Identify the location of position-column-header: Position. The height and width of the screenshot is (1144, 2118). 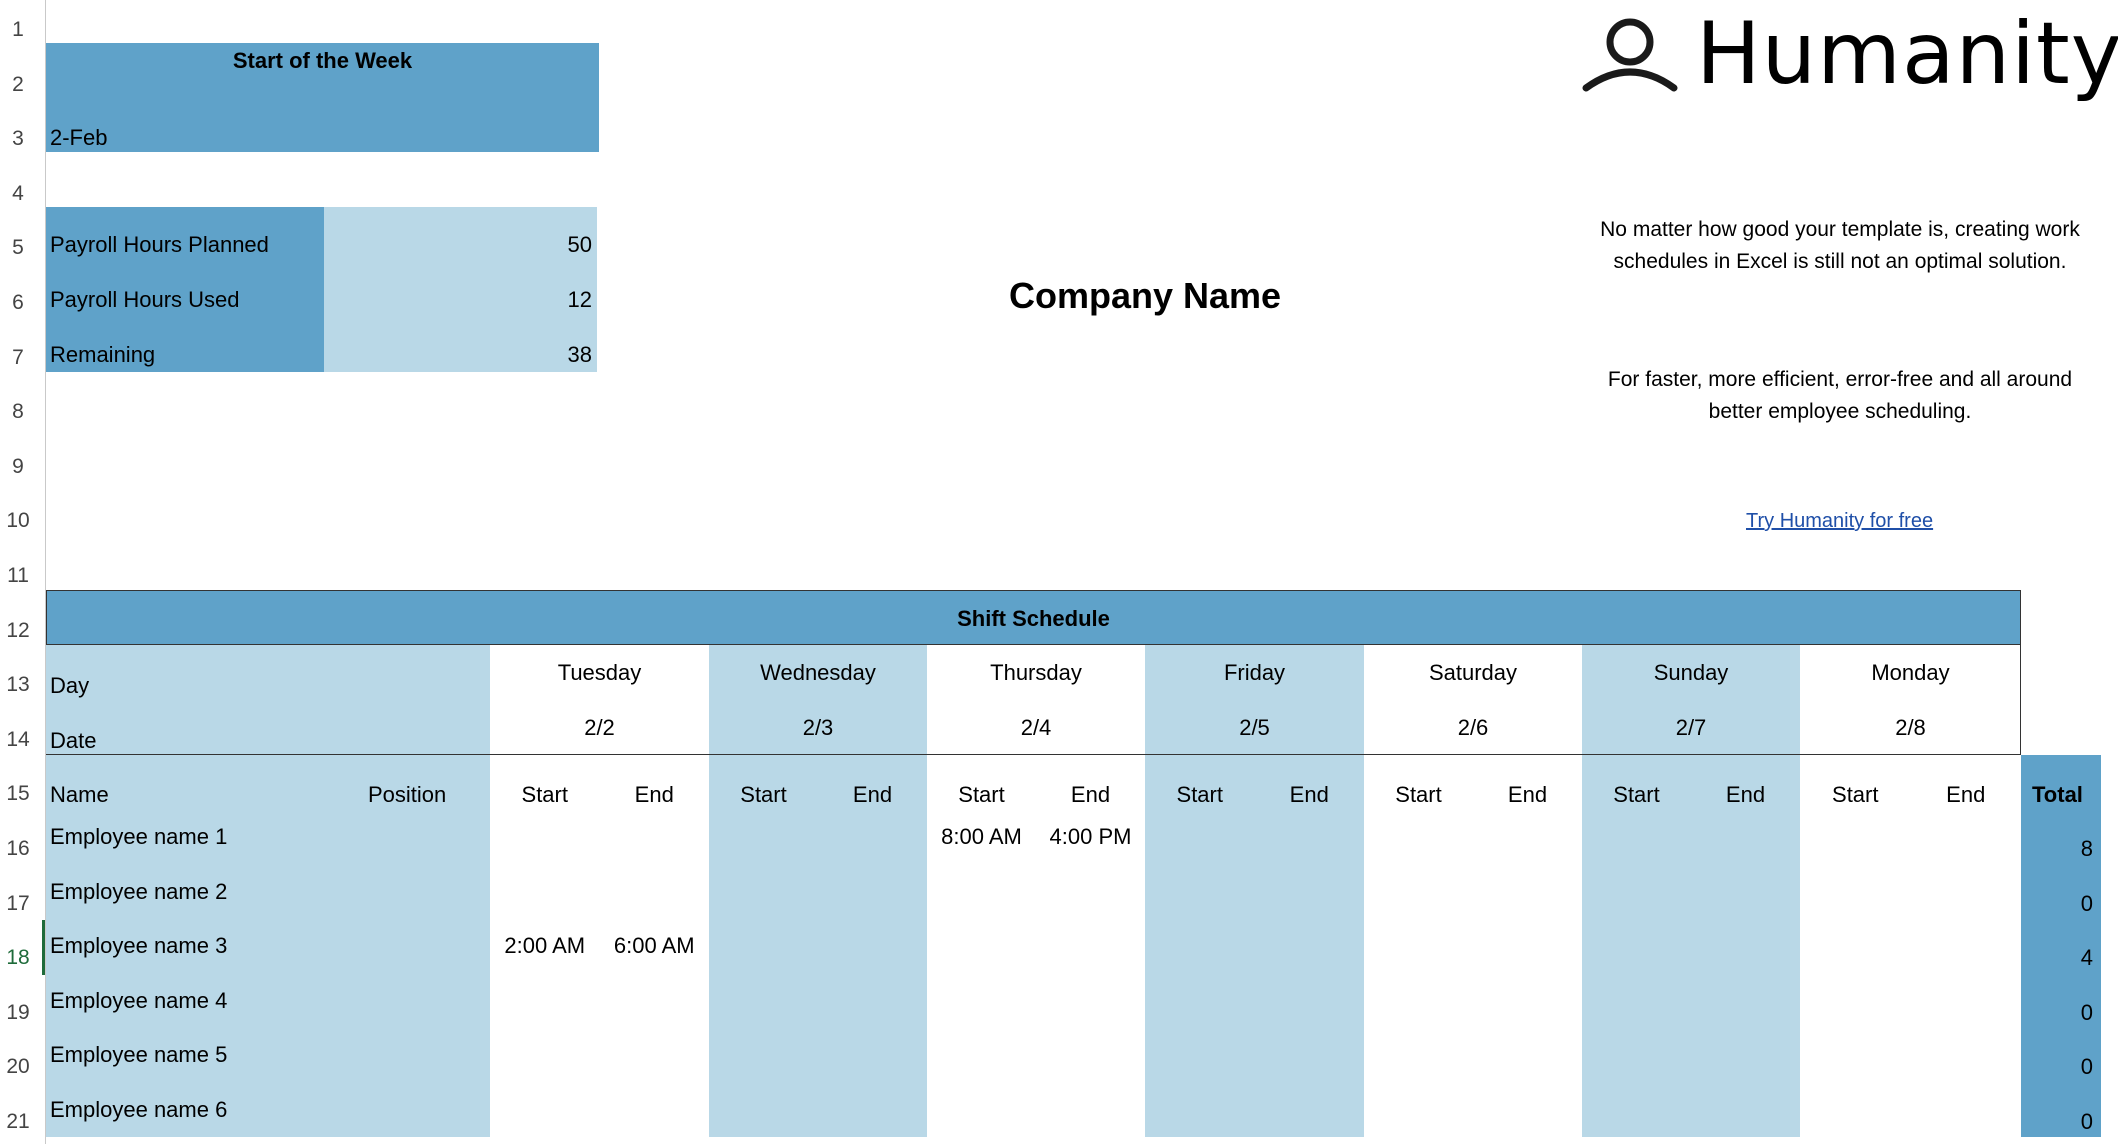
(407, 794).